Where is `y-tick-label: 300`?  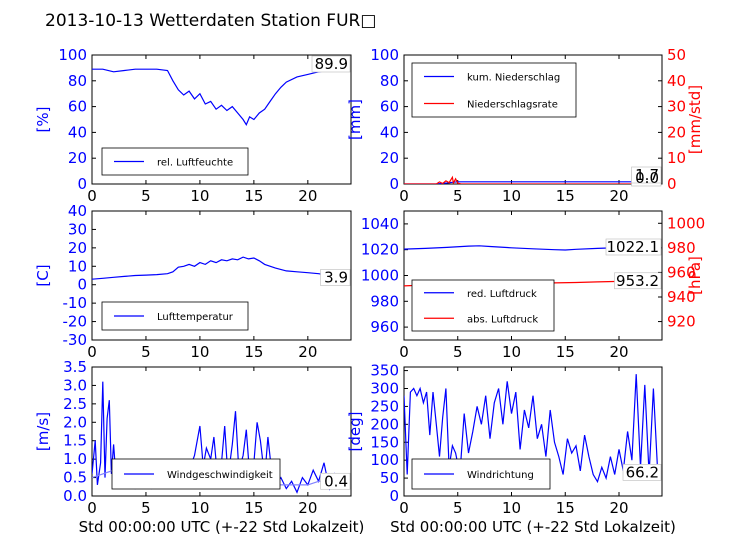
y-tick-label: 300 is located at coordinates (384, 389).